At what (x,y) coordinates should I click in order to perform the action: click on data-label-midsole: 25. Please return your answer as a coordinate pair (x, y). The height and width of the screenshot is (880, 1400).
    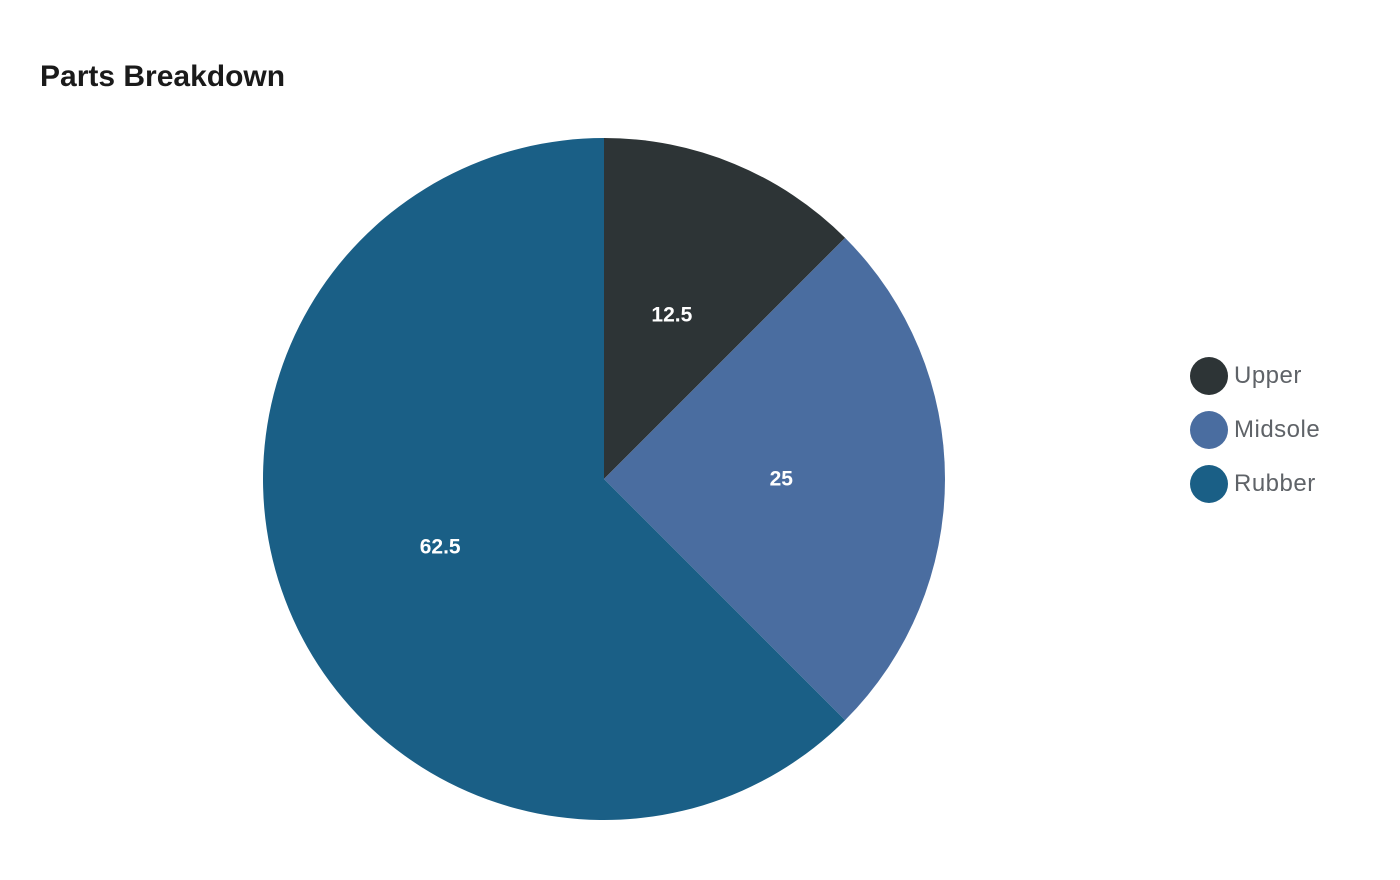
    Looking at the image, I should click on (782, 479).